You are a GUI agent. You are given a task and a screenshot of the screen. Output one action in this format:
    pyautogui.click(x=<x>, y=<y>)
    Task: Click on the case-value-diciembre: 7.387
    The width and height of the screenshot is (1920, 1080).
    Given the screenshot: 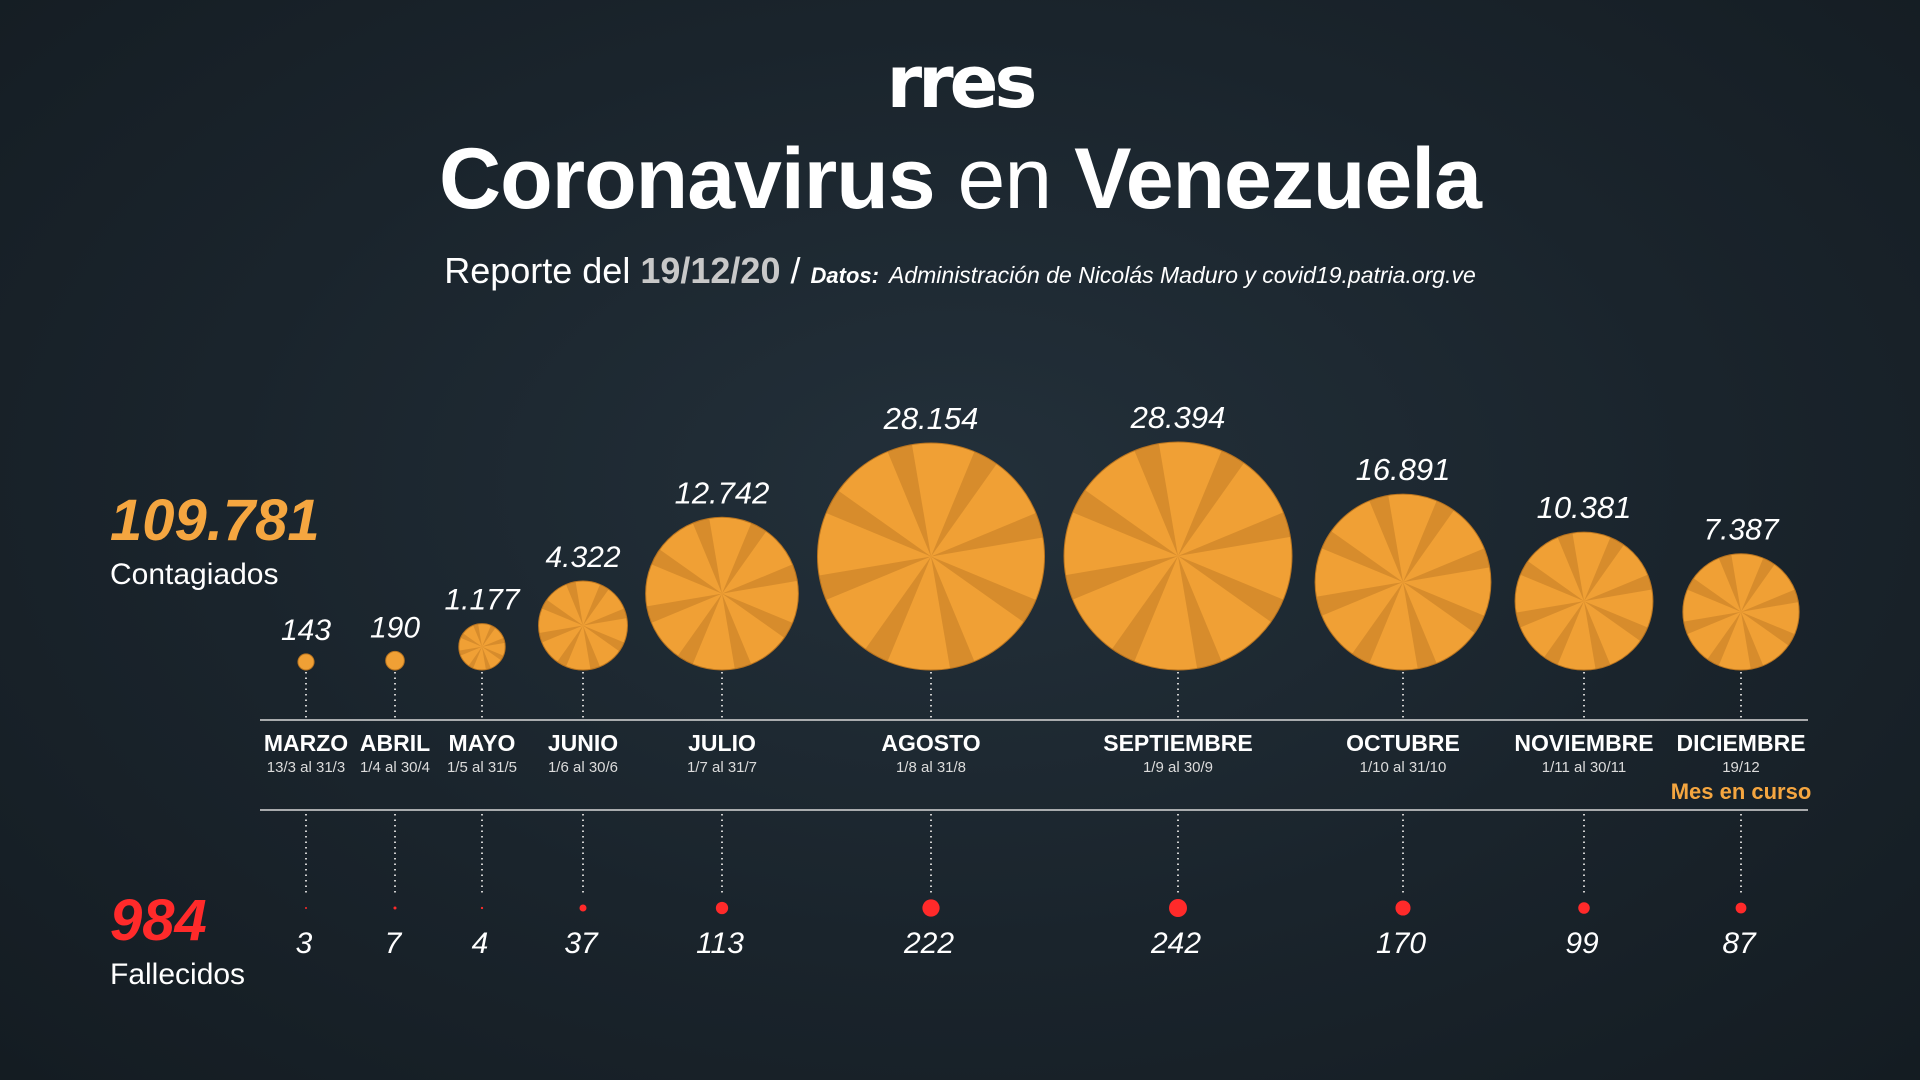 What is the action you would take?
    pyautogui.click(x=1741, y=530)
    